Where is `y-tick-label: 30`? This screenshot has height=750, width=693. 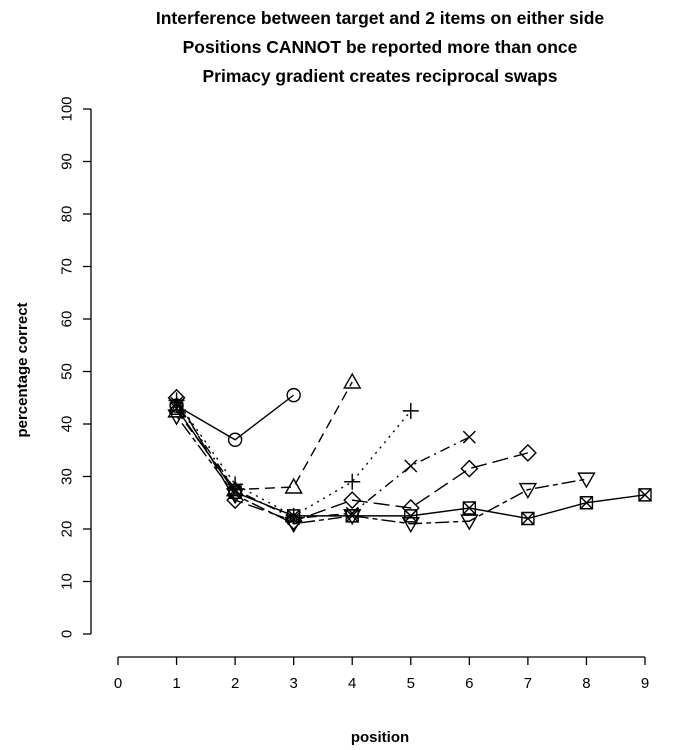
y-tick-label: 30 is located at coordinates (67, 476).